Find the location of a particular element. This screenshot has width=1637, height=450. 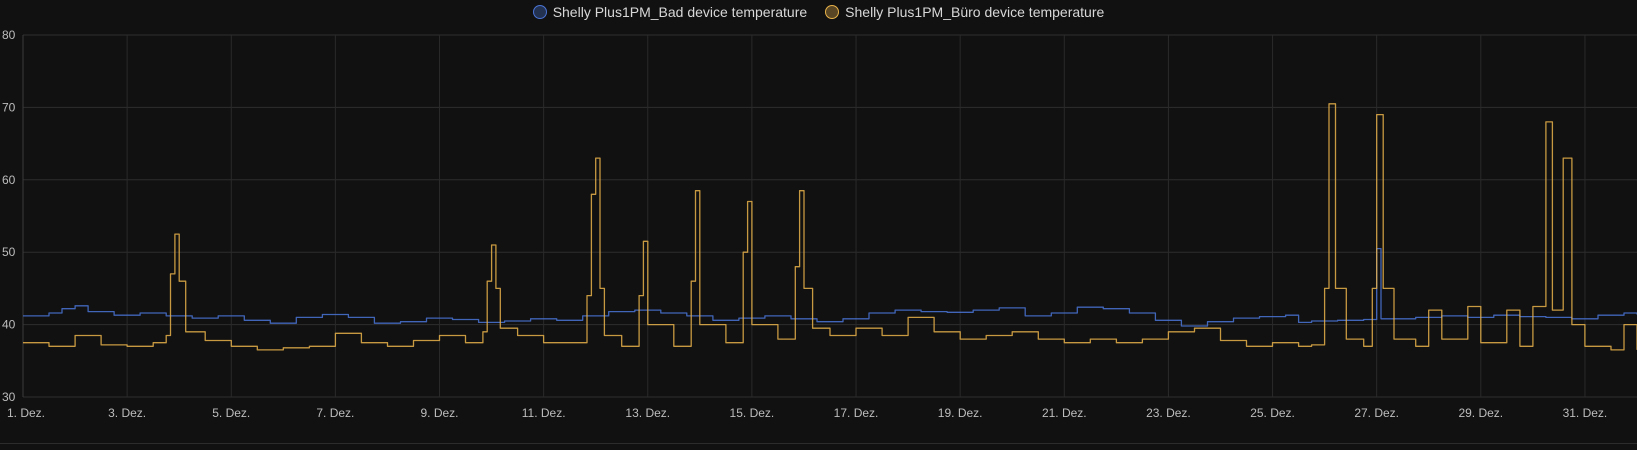

x-tick-label: 17. Dez. is located at coordinates (856, 413).